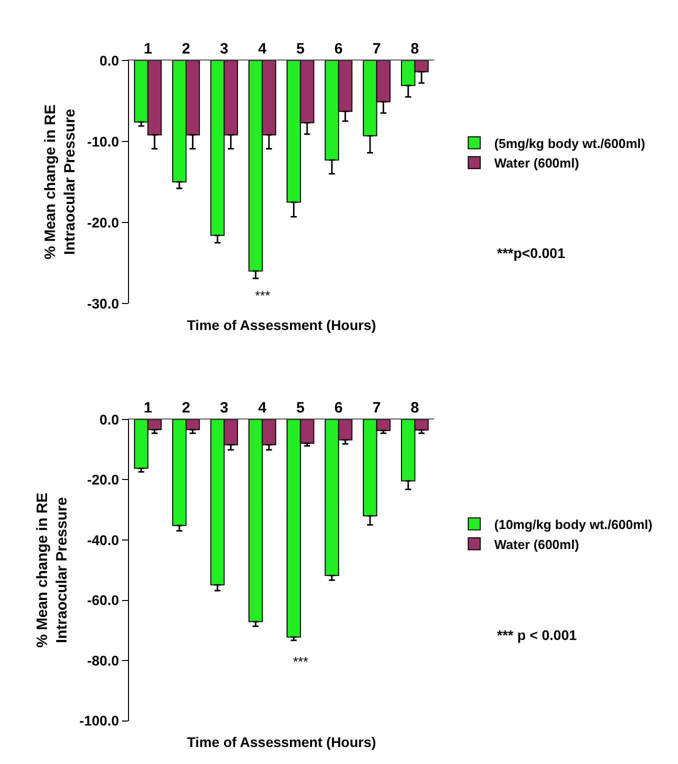  Describe the element at coordinates (103, 141) in the screenshot. I see `y-tick-label: -10.0` at that location.